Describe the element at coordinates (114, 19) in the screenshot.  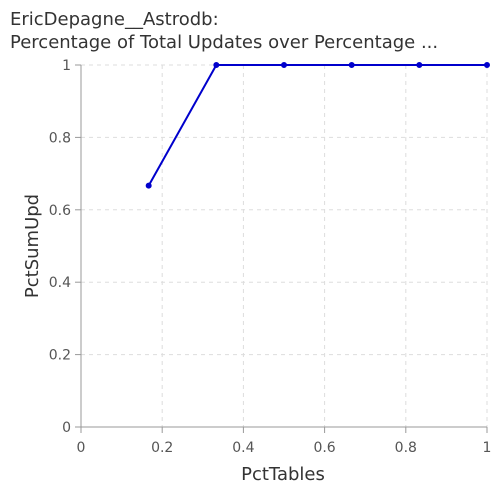
I see `chart-title-line-1: EricDepagne__Astrodb:` at that location.